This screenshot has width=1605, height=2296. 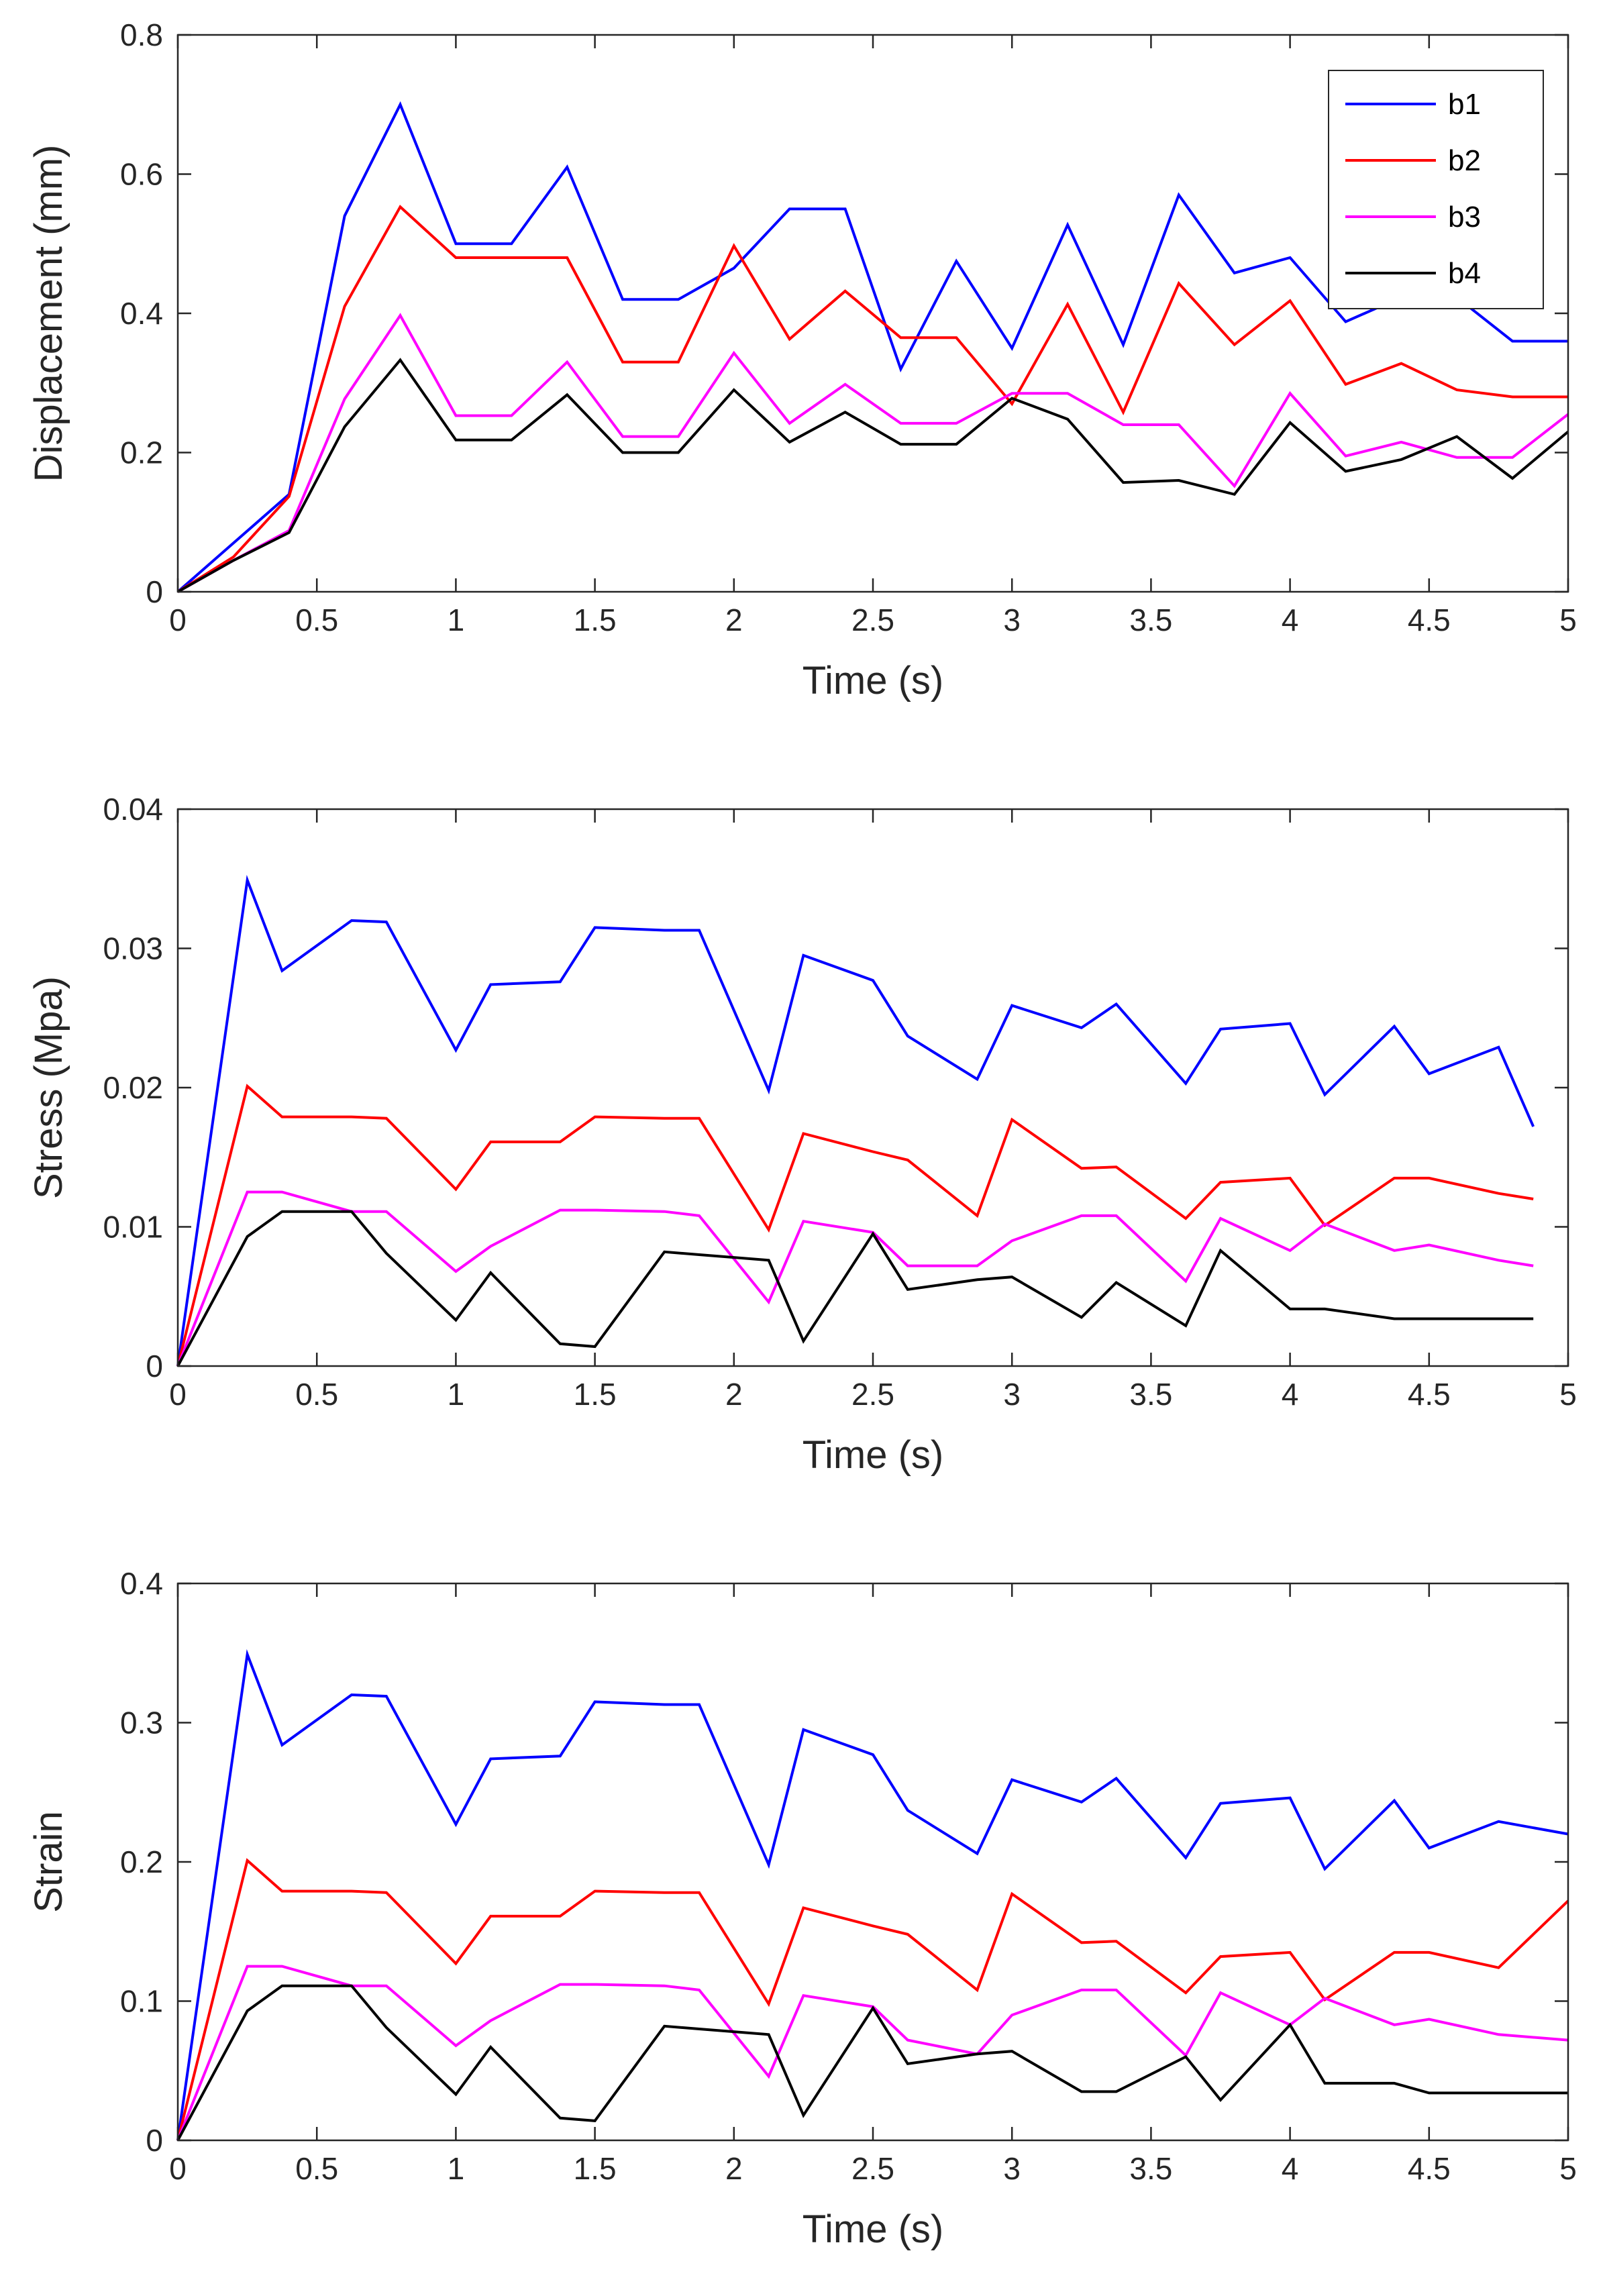 What do you see at coordinates (1465, 104) in the screenshot?
I see `legend-label-b1: b1` at bounding box center [1465, 104].